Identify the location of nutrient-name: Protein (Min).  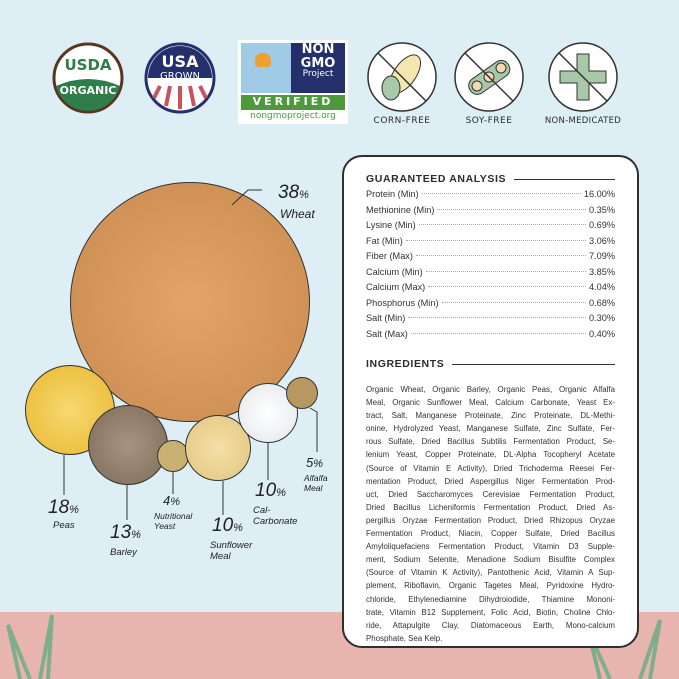
(392, 194).